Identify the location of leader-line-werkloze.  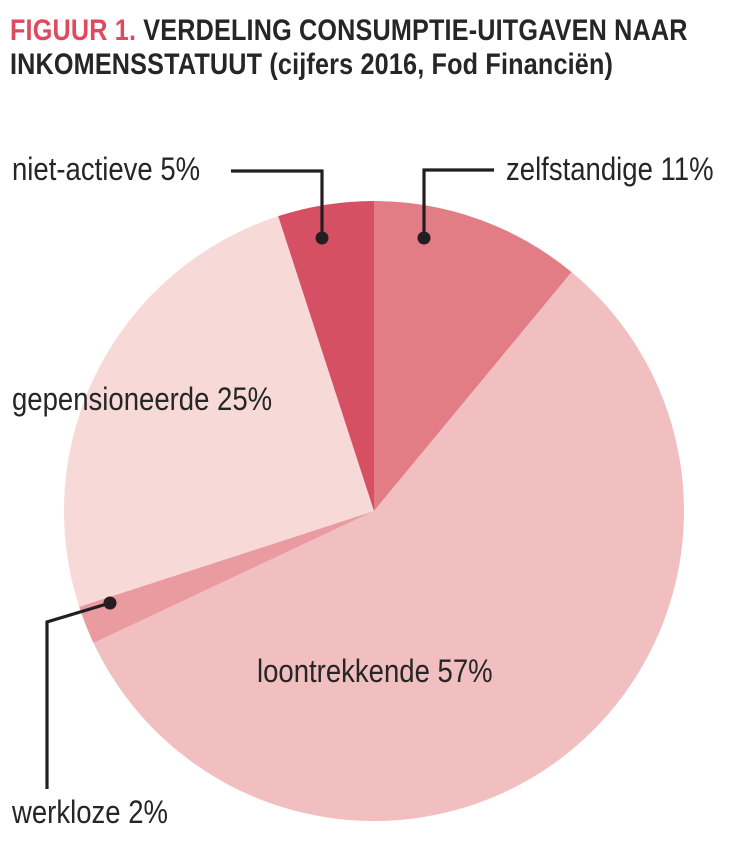
(78, 695).